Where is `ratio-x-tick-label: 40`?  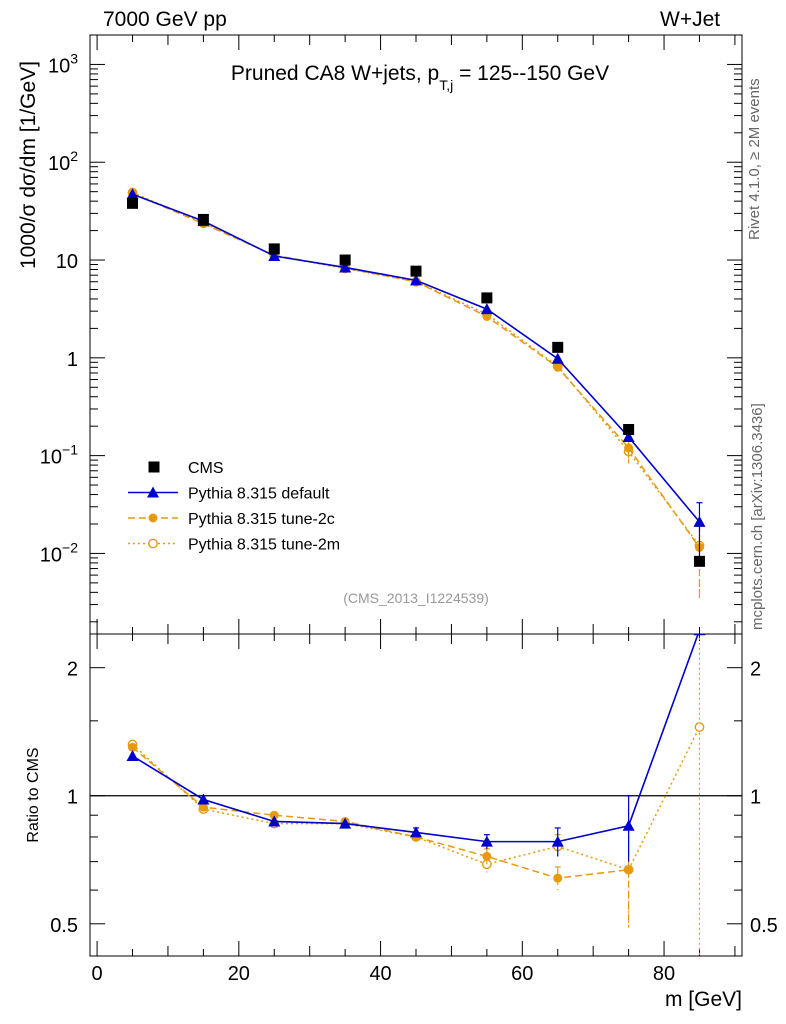 ratio-x-tick-label: 40 is located at coordinates (380, 974).